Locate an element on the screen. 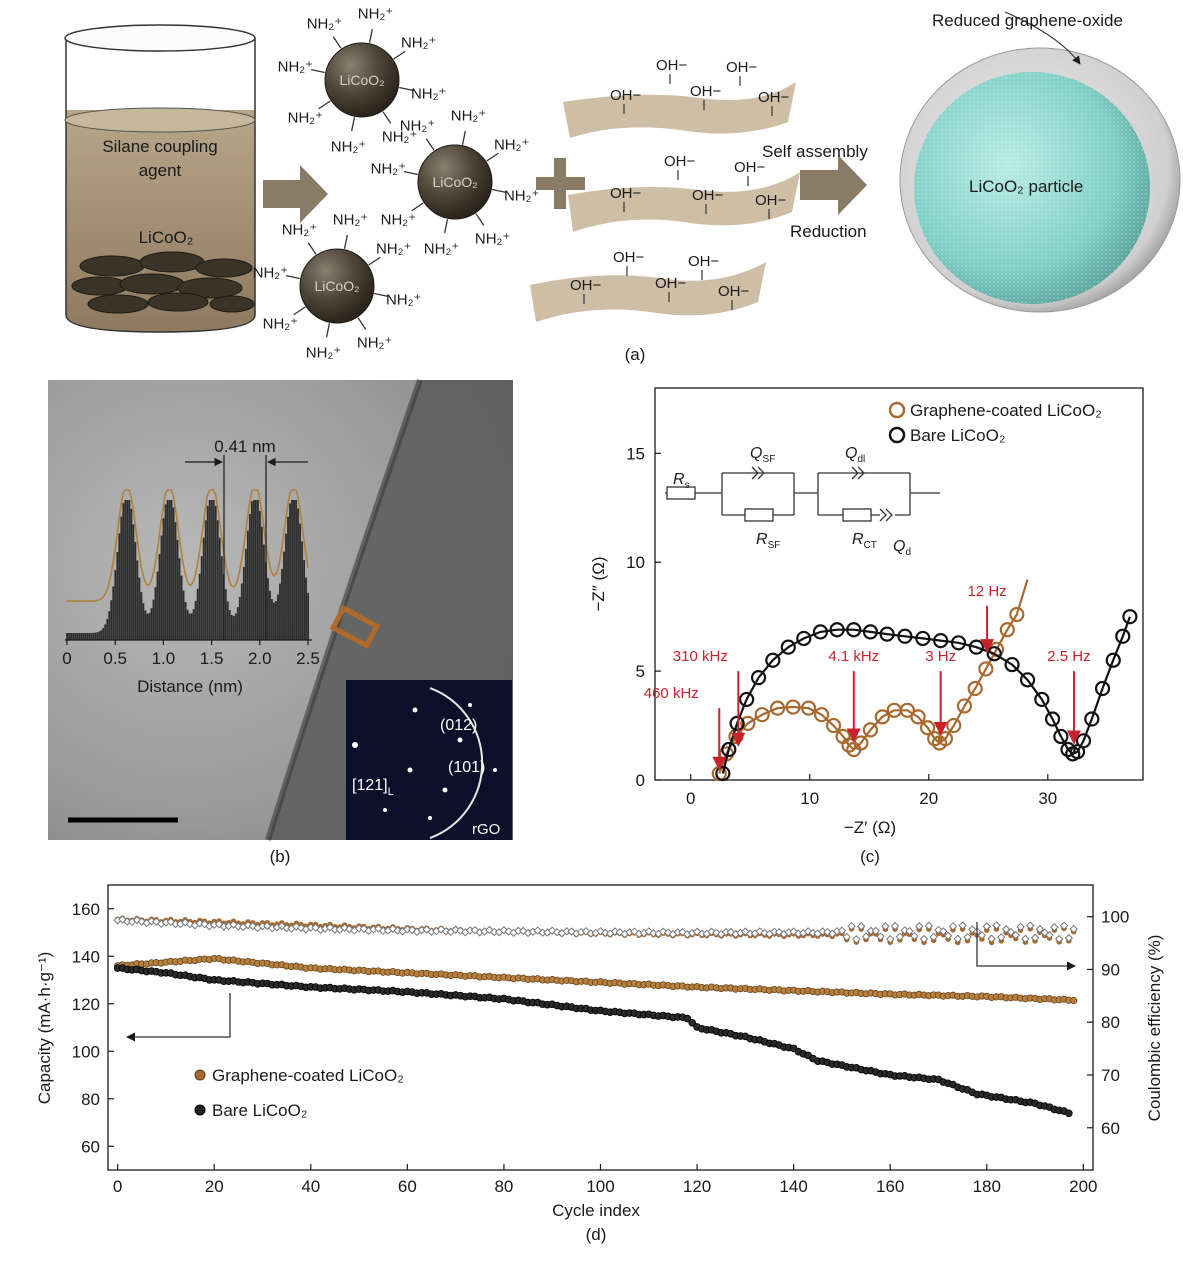  x-tick-label: 120 is located at coordinates (697, 1186).